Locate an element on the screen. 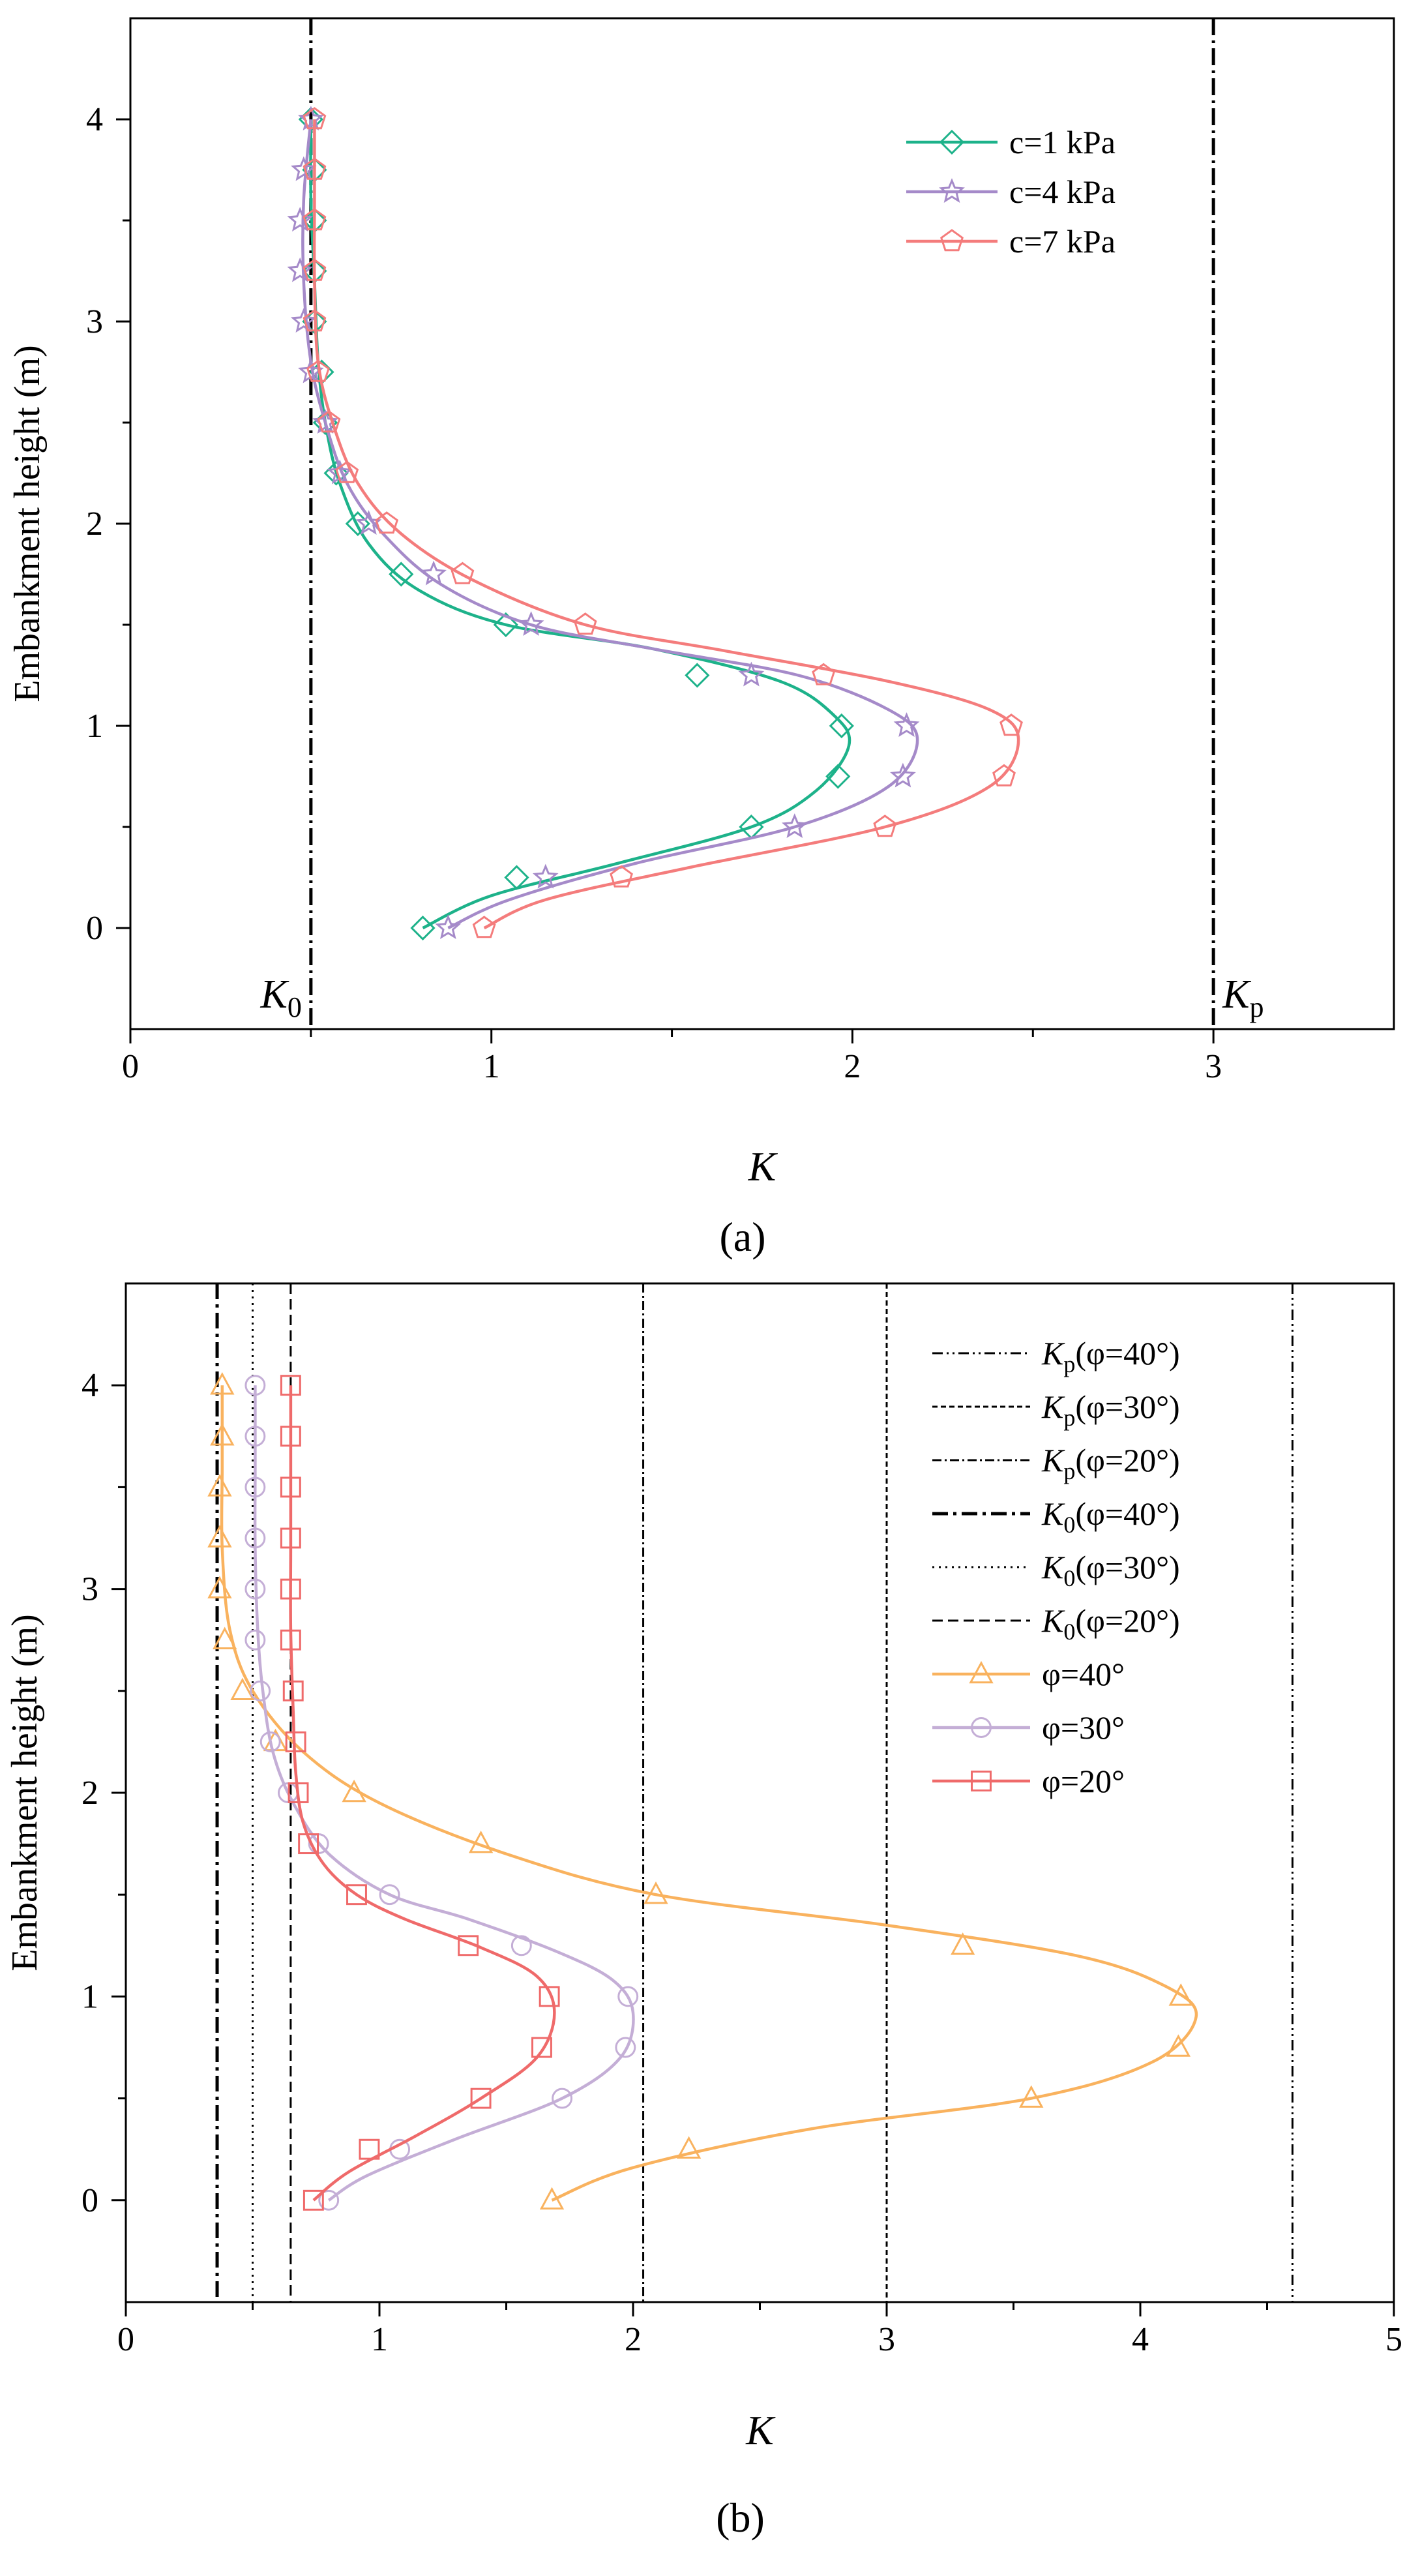  x-tick-label: 5 is located at coordinates (1393, 2339).